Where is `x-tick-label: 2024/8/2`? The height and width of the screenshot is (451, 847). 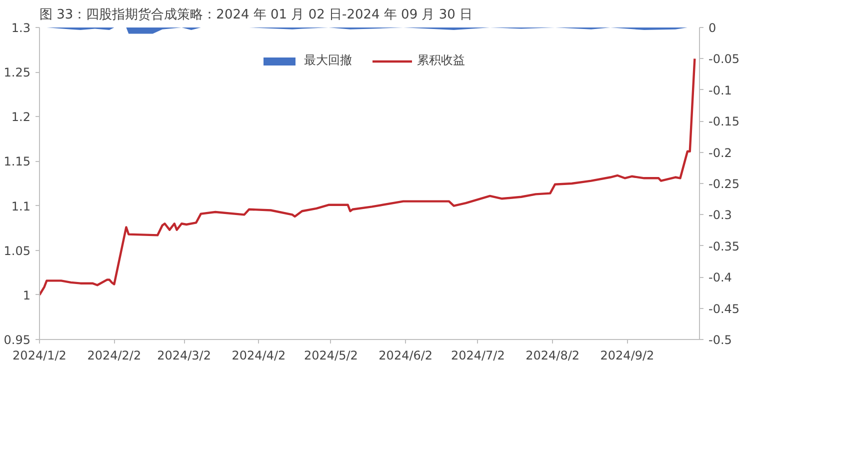 x-tick-label: 2024/8/2 is located at coordinates (553, 355).